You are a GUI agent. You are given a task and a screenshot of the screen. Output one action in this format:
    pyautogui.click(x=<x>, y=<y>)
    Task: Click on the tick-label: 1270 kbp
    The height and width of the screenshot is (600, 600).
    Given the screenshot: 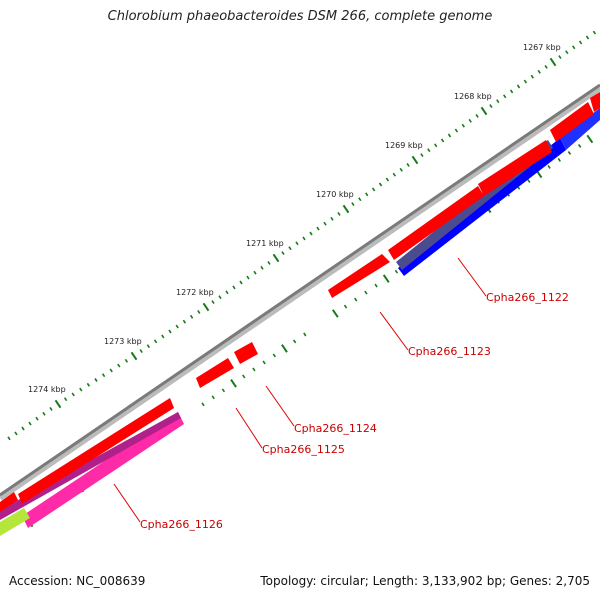 What is the action you would take?
    pyautogui.click(x=335, y=194)
    